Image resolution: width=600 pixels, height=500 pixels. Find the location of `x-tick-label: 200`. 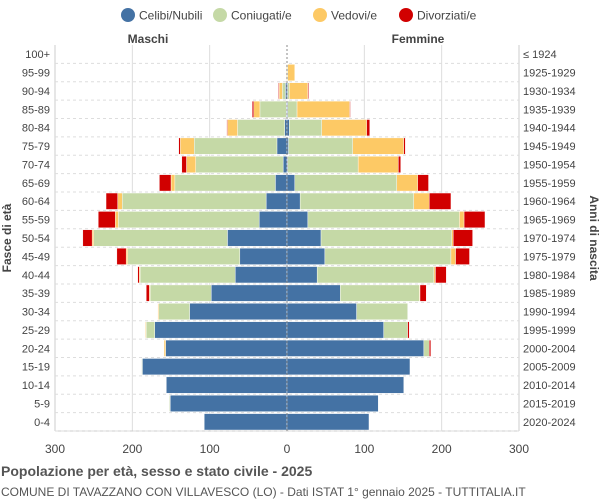

x-tick-label: 200 is located at coordinates (442, 449).